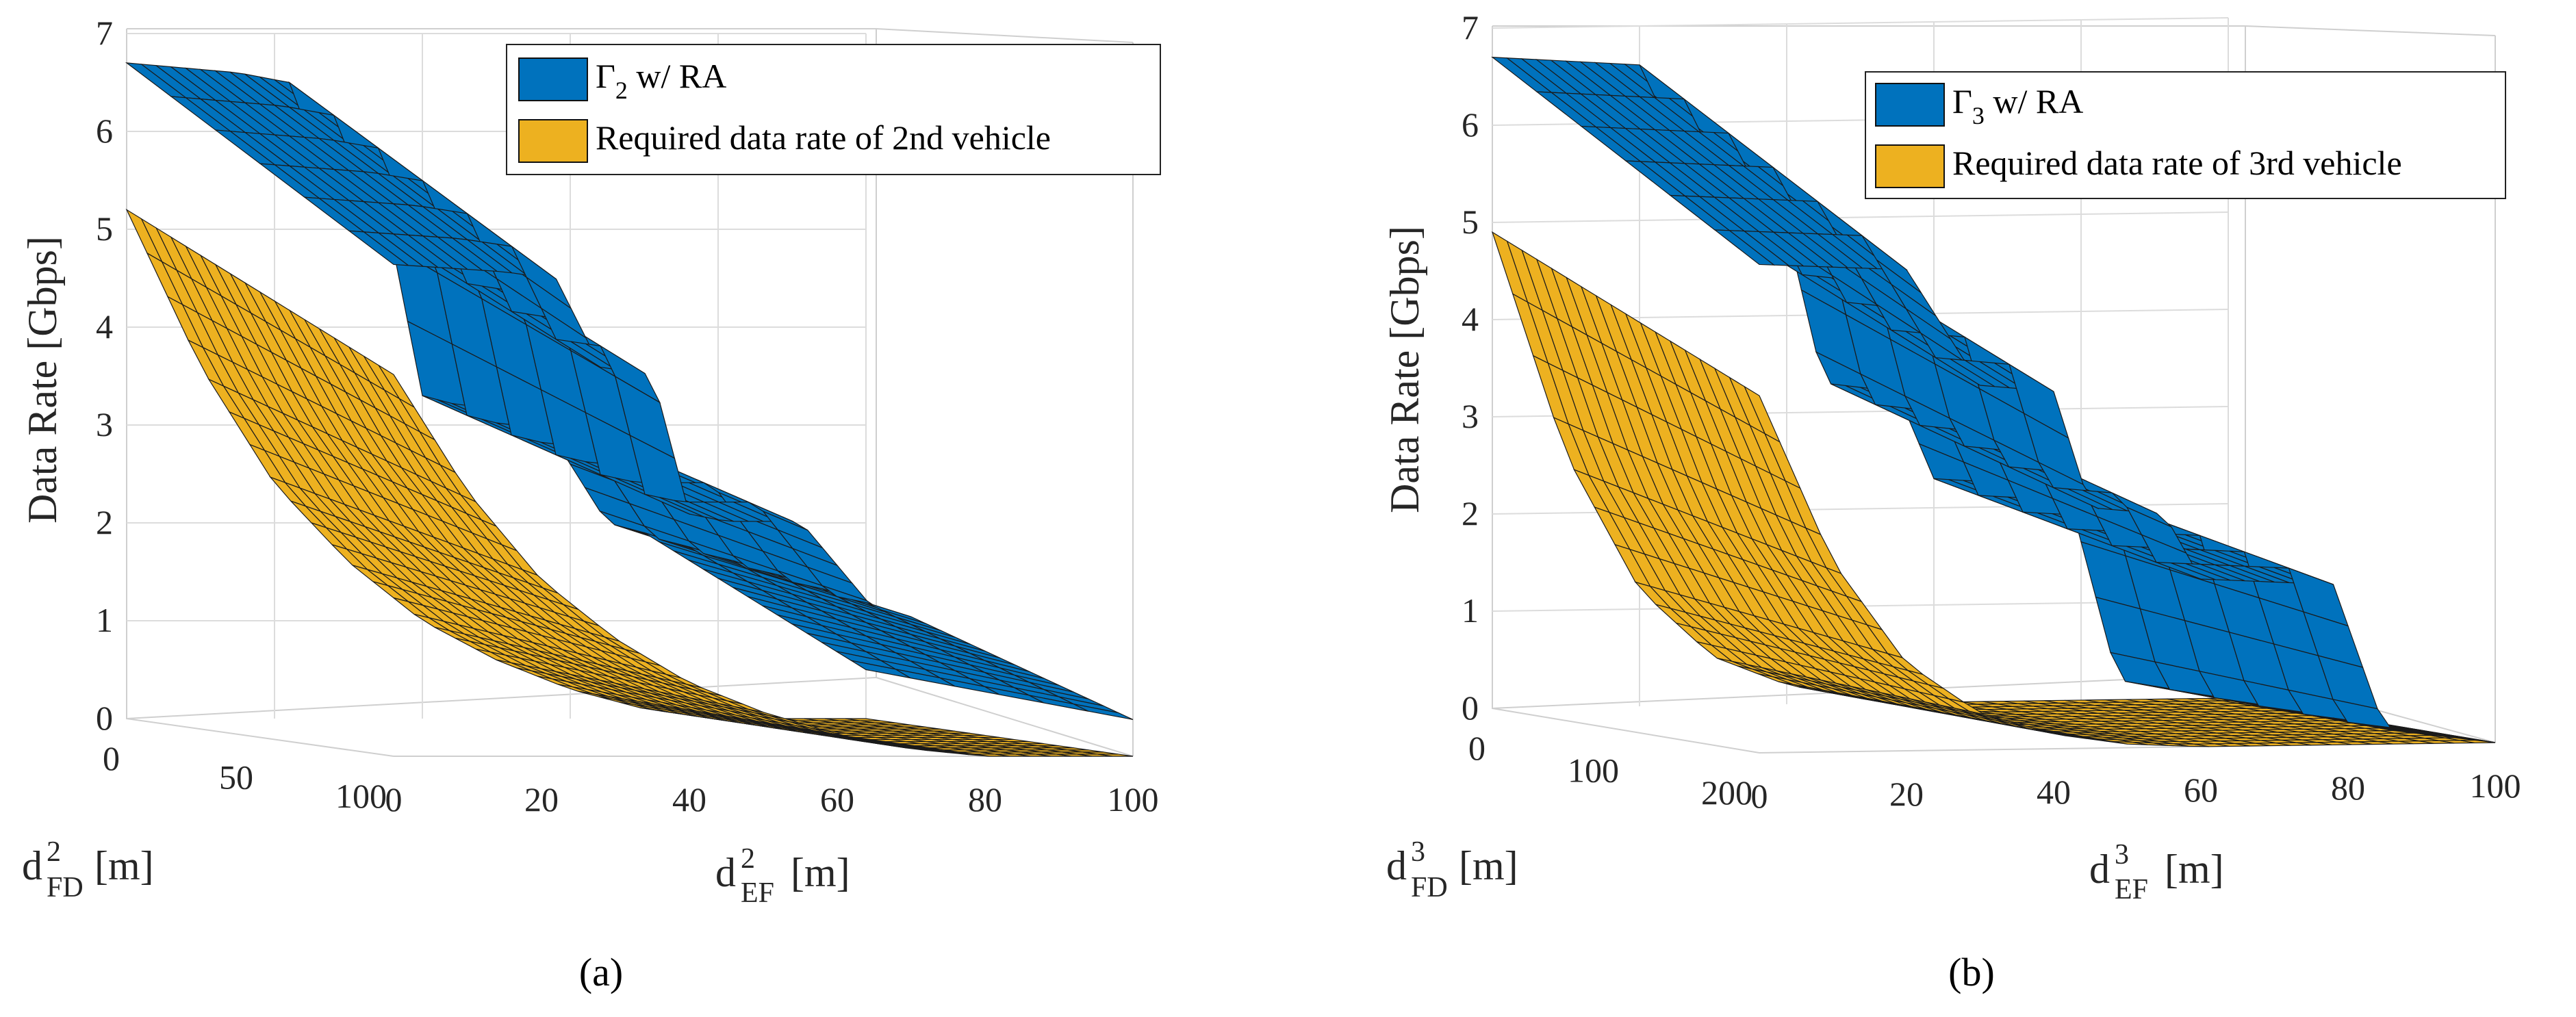 This screenshot has height=1017, width=2576. Describe the element at coordinates (782, 876) in the screenshot. I see `x-axis-label-a: d 2 EF [m]` at that location.